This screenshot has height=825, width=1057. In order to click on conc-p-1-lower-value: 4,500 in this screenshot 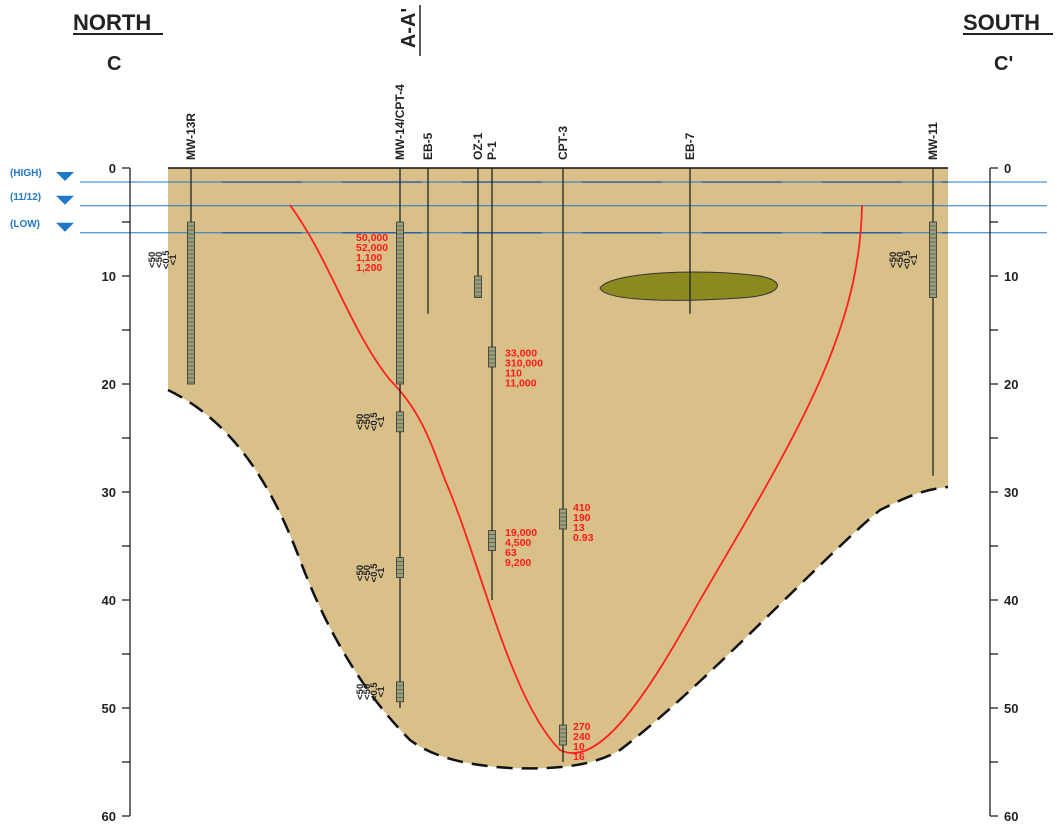, I will do `click(518, 543)`.